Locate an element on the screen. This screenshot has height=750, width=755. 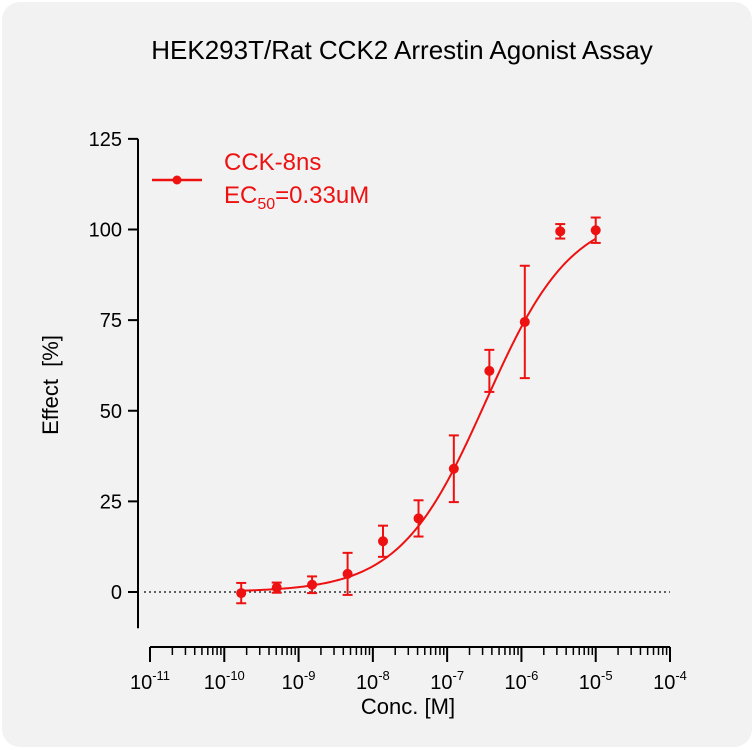
legend: CCK-8ns EC50=0.33uM is located at coordinates (260, 181).